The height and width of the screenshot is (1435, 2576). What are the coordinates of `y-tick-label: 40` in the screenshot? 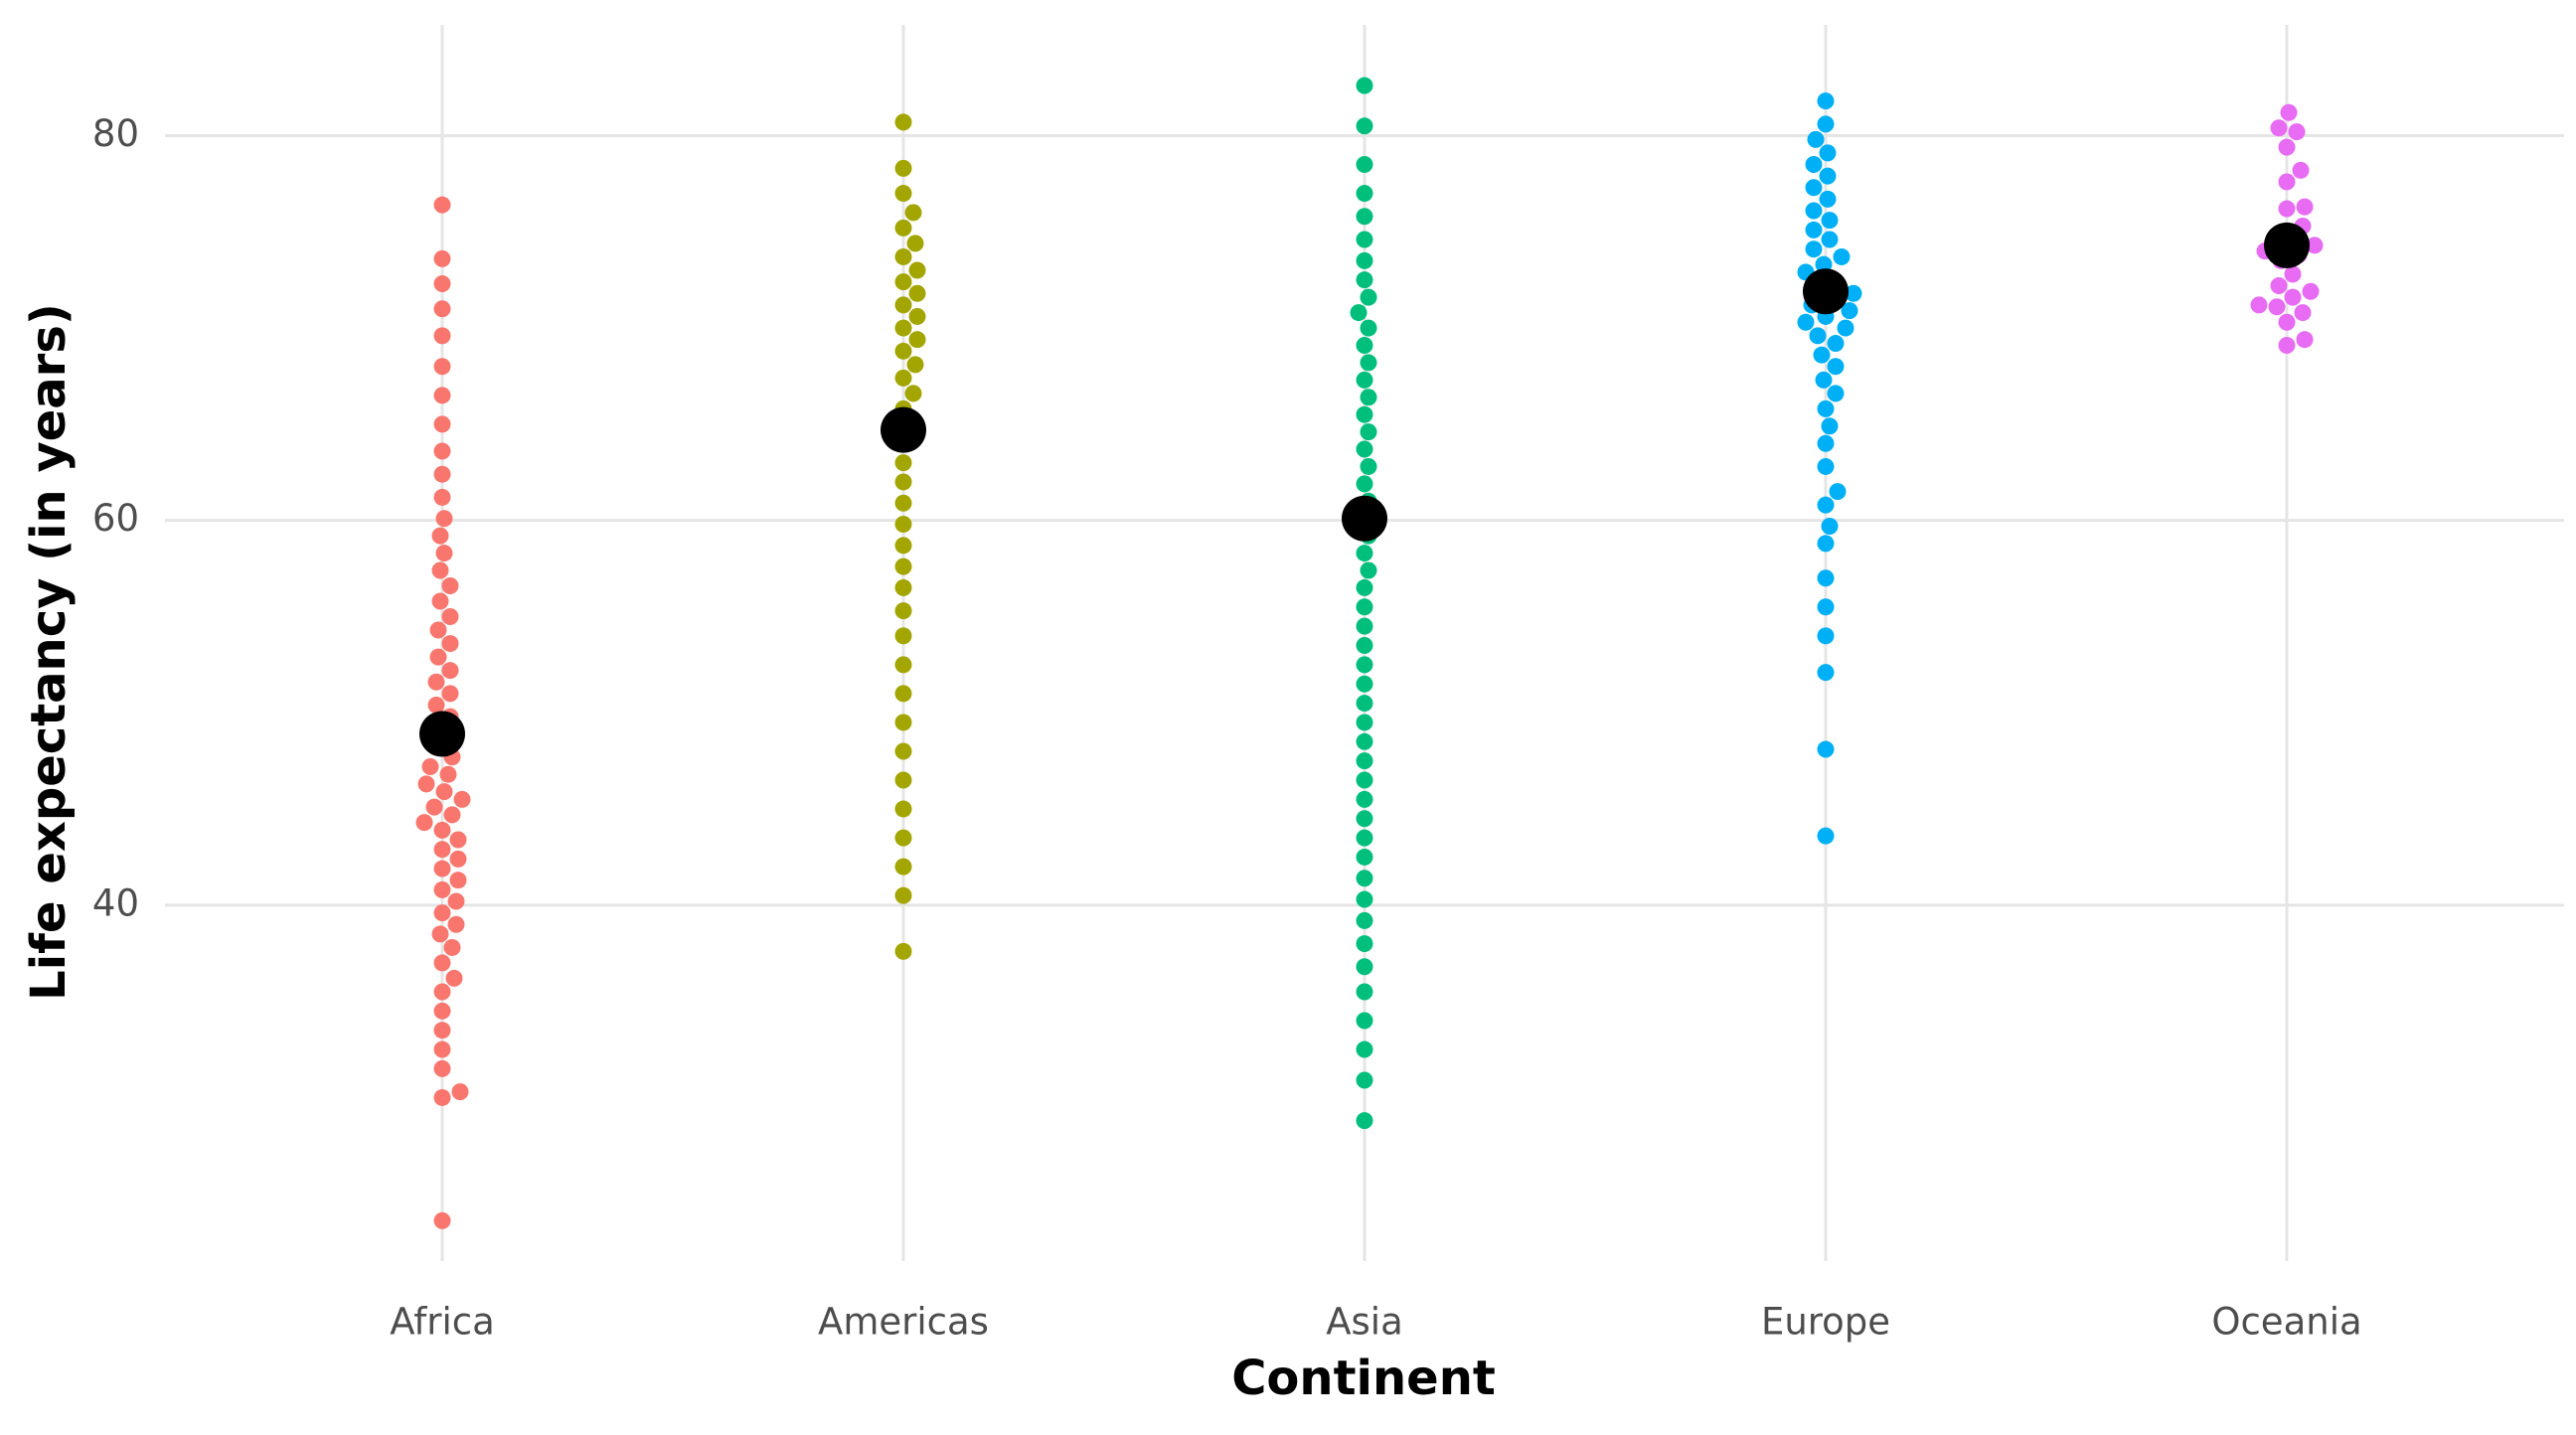 It's located at (115, 902).